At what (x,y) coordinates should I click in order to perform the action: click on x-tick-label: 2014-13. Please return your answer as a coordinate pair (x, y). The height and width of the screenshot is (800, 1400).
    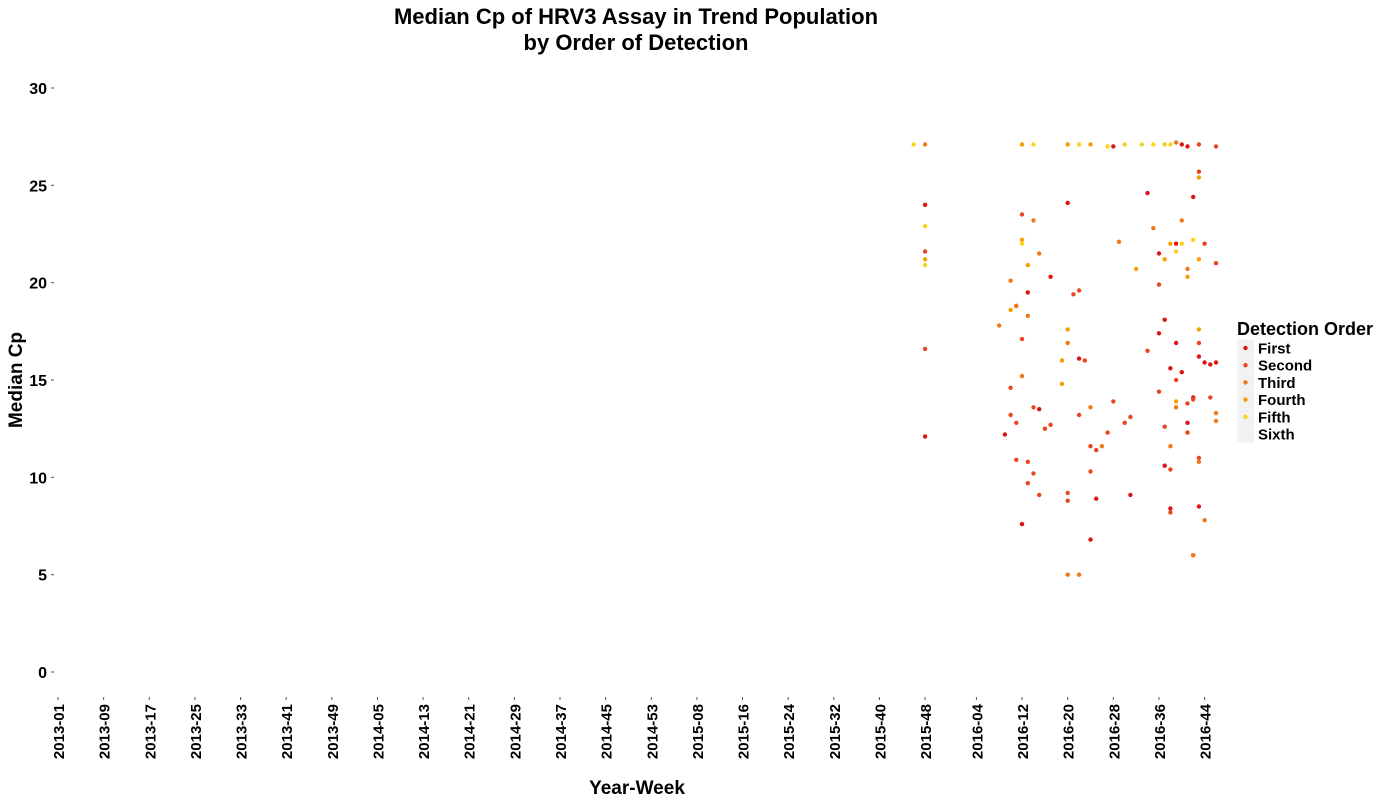
    Looking at the image, I should click on (424, 731).